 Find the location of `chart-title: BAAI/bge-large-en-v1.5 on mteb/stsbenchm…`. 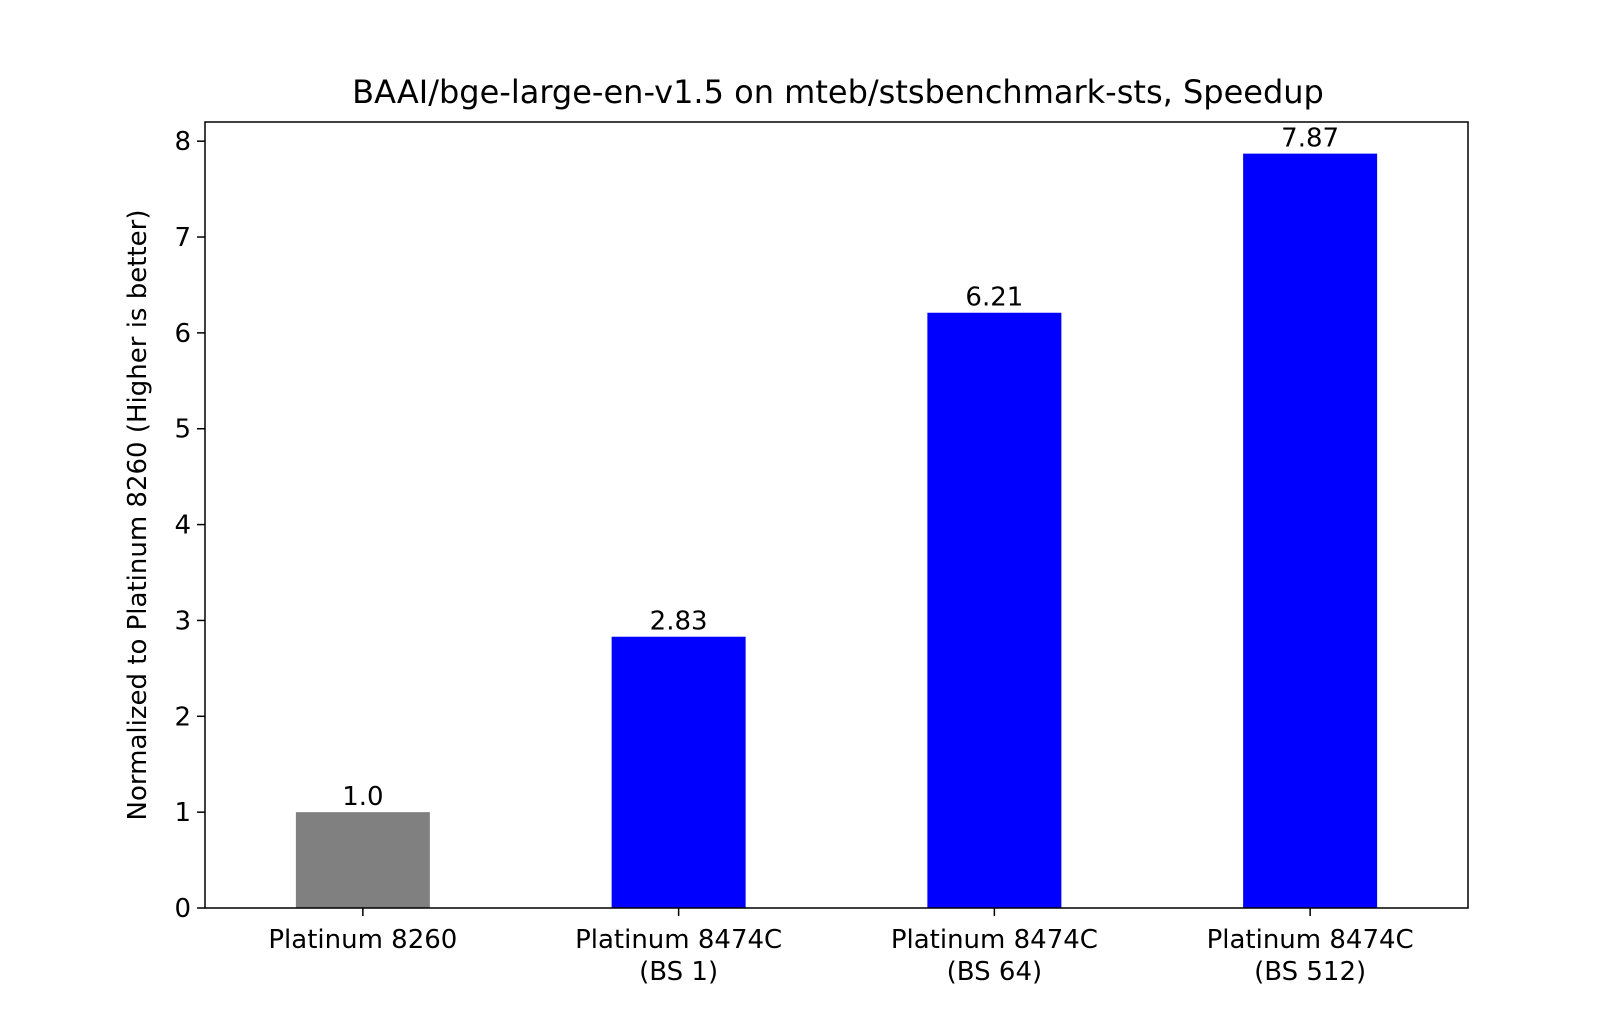

chart-title: BAAI/bge-large-en-v1.5 on mteb/stsbenchm… is located at coordinates (838, 92).